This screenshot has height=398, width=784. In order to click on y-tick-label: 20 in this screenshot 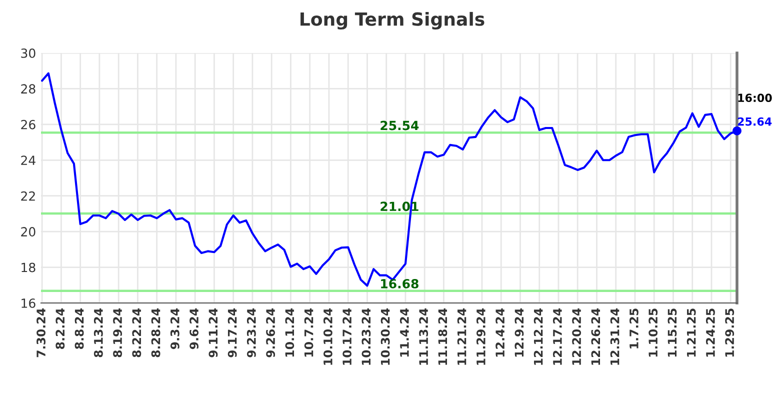, I will do `click(28, 231)`.